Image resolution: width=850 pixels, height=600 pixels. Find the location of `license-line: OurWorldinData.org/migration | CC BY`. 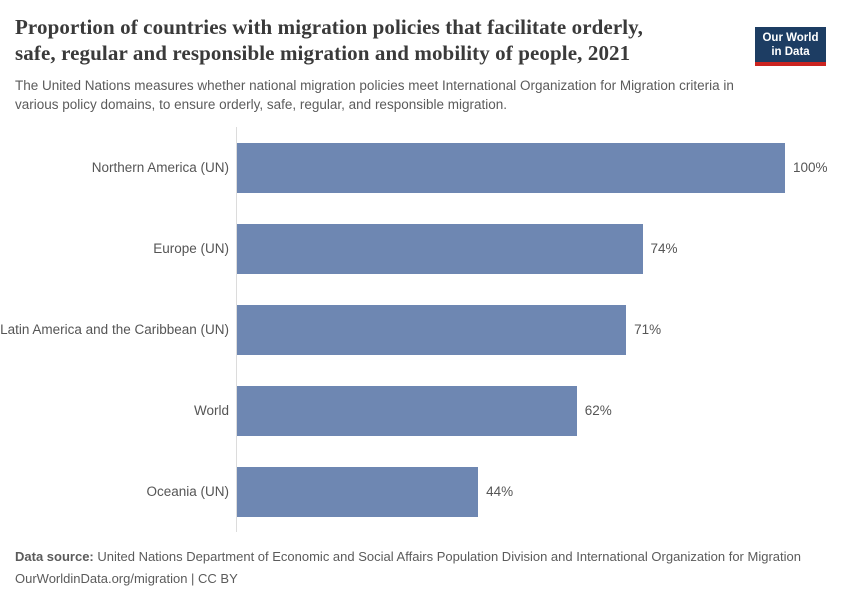

license-line: OurWorldinData.org/migration | CC BY is located at coordinates (126, 578).